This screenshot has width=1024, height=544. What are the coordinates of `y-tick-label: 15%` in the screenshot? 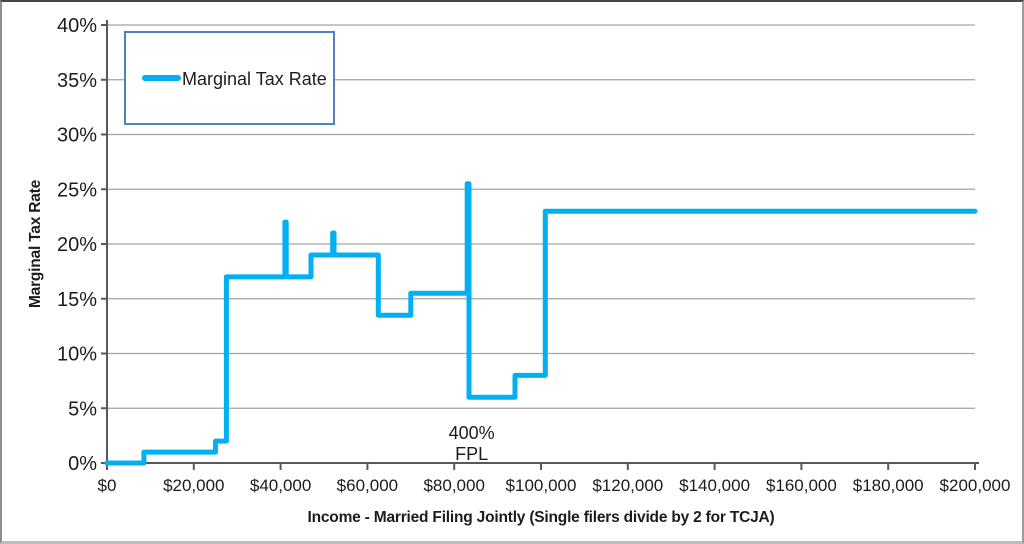 It's located at (77, 300).